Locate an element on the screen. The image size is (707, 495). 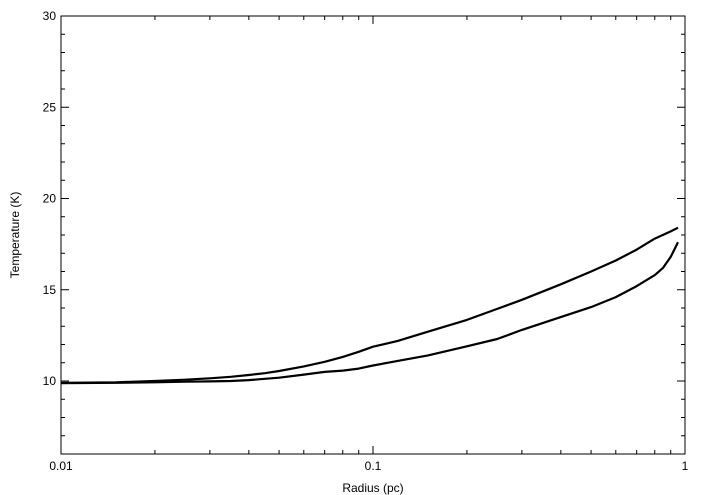
x-axis-label: Radius (pc) is located at coordinates (372, 488).